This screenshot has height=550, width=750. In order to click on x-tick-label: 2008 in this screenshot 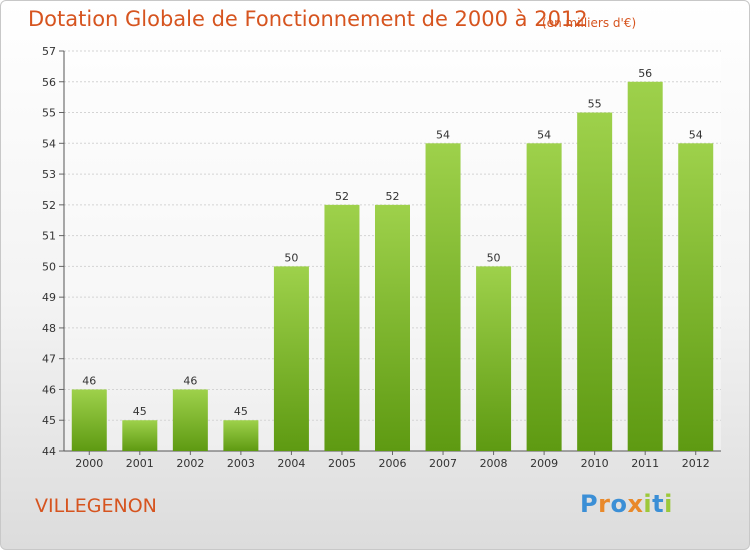, I will do `click(494, 463)`.